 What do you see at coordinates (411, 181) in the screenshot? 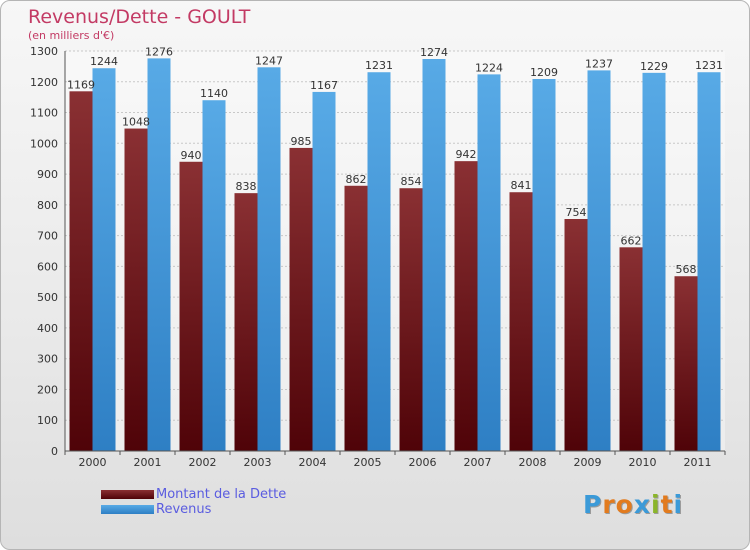
I see `data-label-dette: 854` at bounding box center [411, 181].